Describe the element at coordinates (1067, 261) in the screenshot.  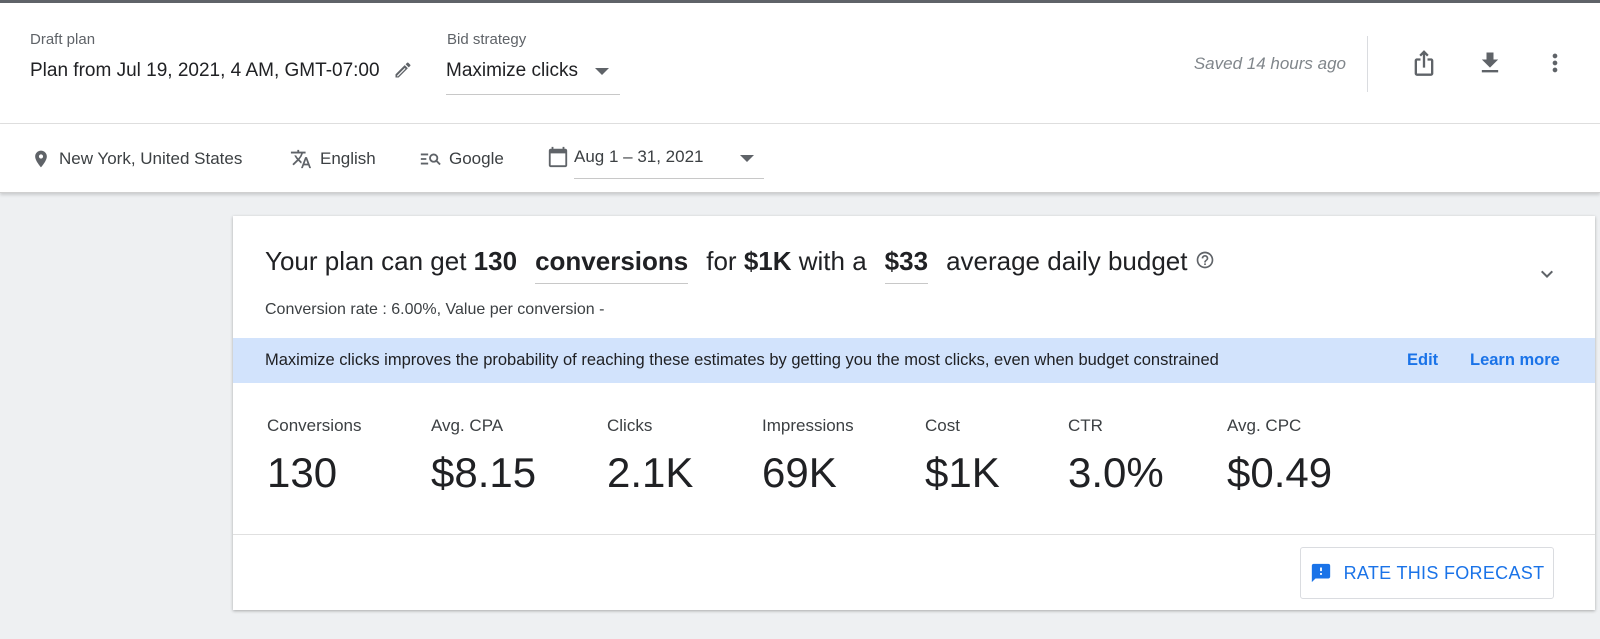
I see `summary-suffix: average daily budget` at that location.